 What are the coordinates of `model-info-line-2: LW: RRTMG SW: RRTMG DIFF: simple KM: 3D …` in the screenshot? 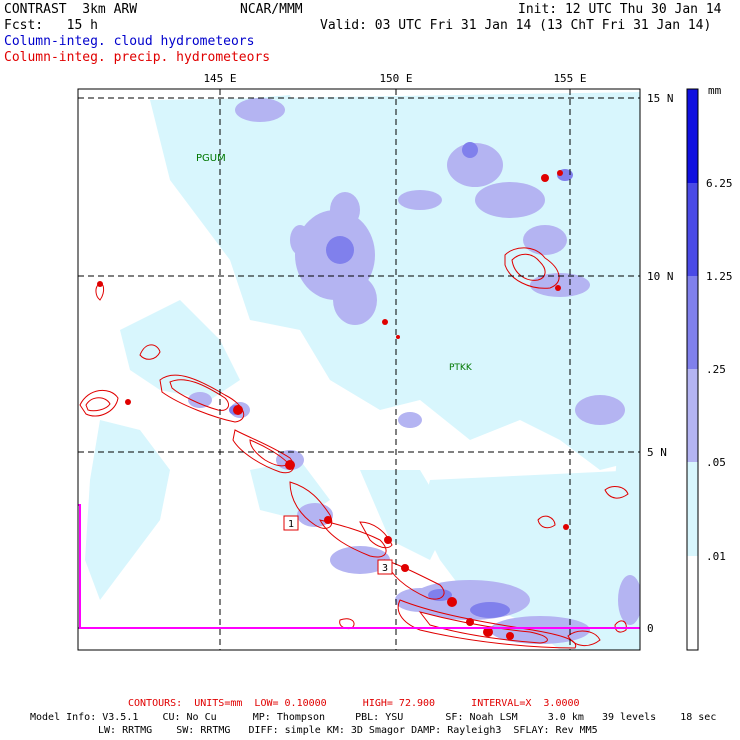 It's located at (348, 730).